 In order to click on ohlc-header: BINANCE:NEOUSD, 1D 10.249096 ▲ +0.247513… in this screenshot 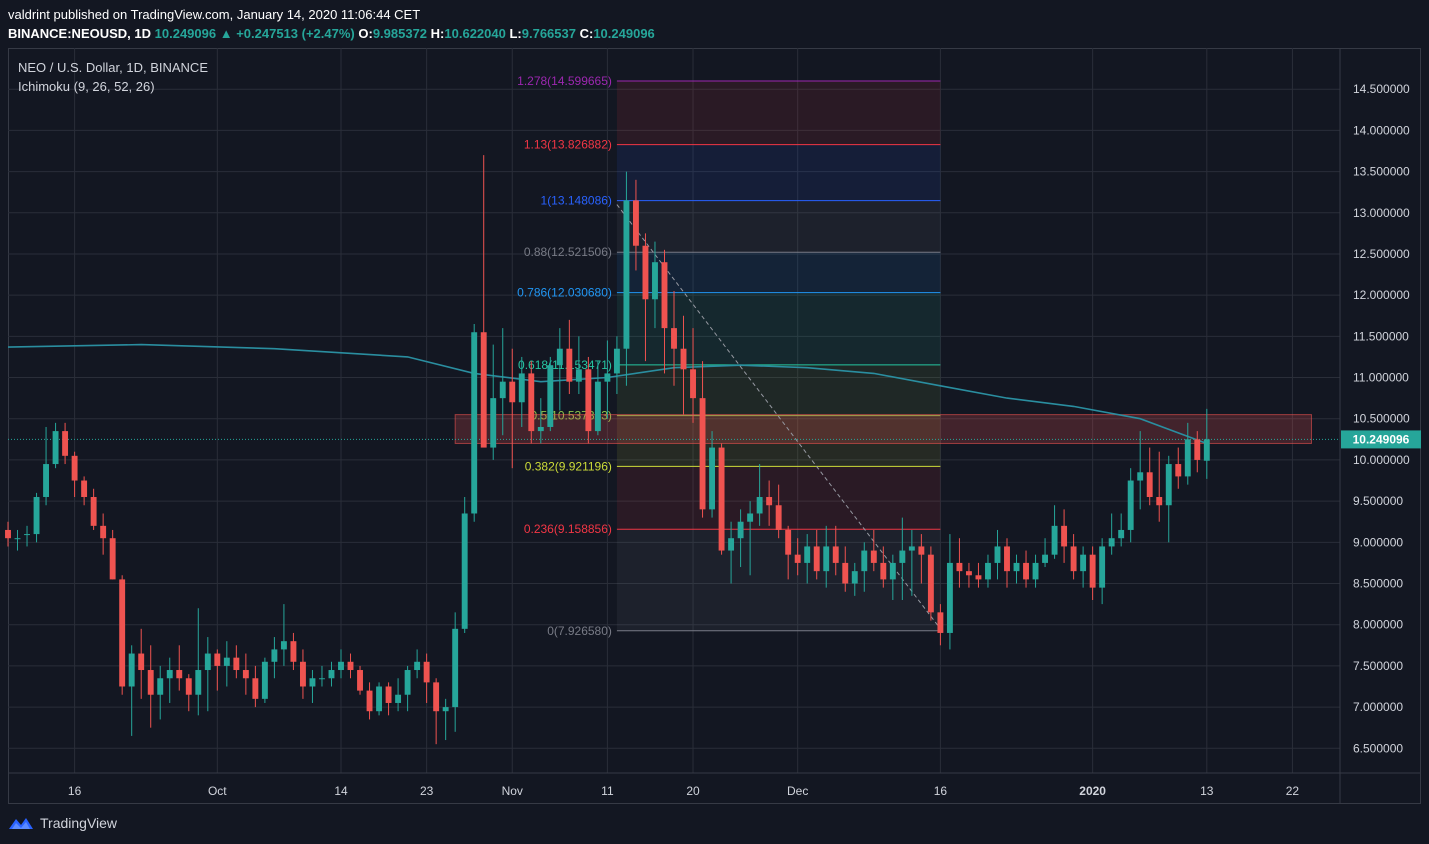, I will do `click(331, 33)`.